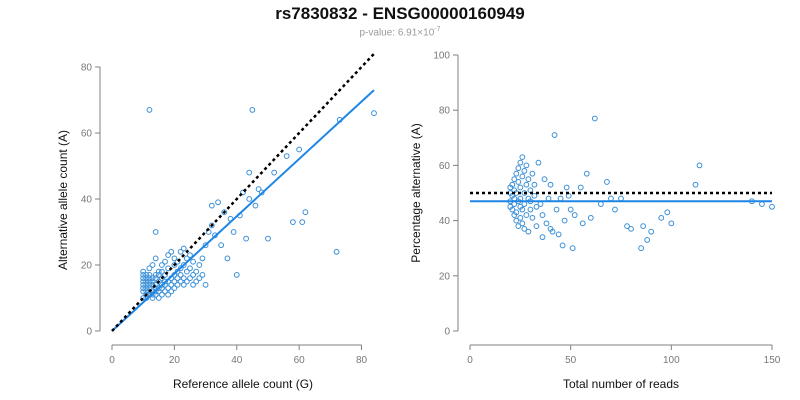 Image resolution: width=800 pixels, height=400 pixels. I want to click on x-tick-label: 150, so click(772, 360).